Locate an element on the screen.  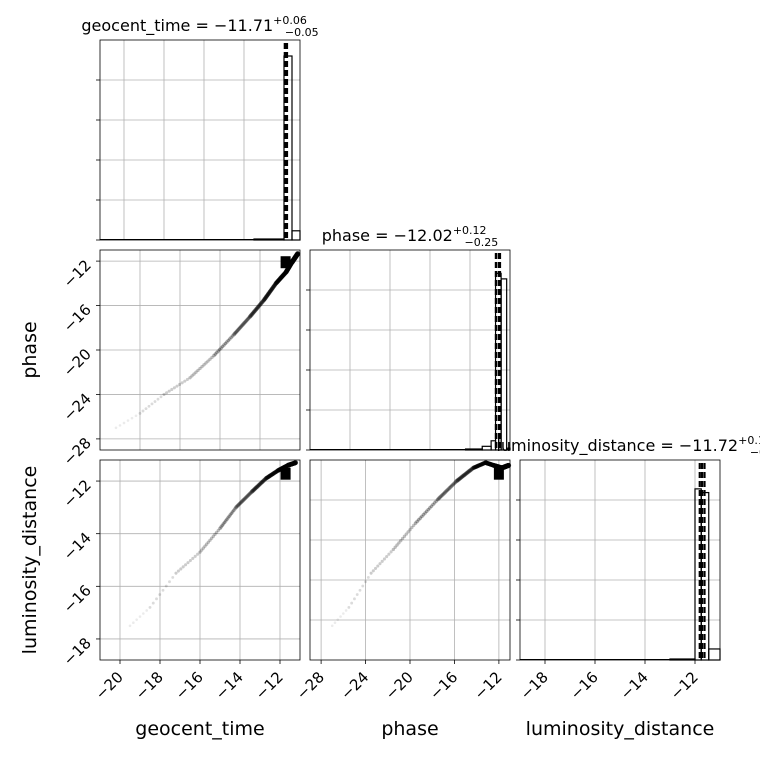
y-tick-label: −24 is located at coordinates (77, 407).